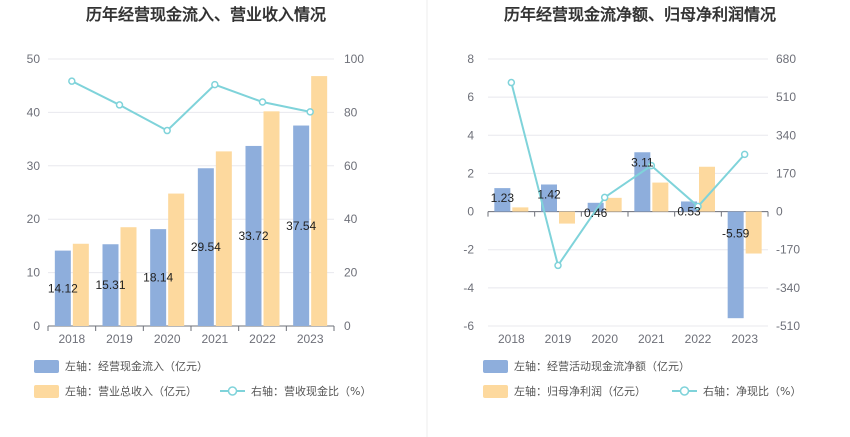 This screenshot has width=850, height=437. I want to click on data-label: 15.31, so click(110, 285).